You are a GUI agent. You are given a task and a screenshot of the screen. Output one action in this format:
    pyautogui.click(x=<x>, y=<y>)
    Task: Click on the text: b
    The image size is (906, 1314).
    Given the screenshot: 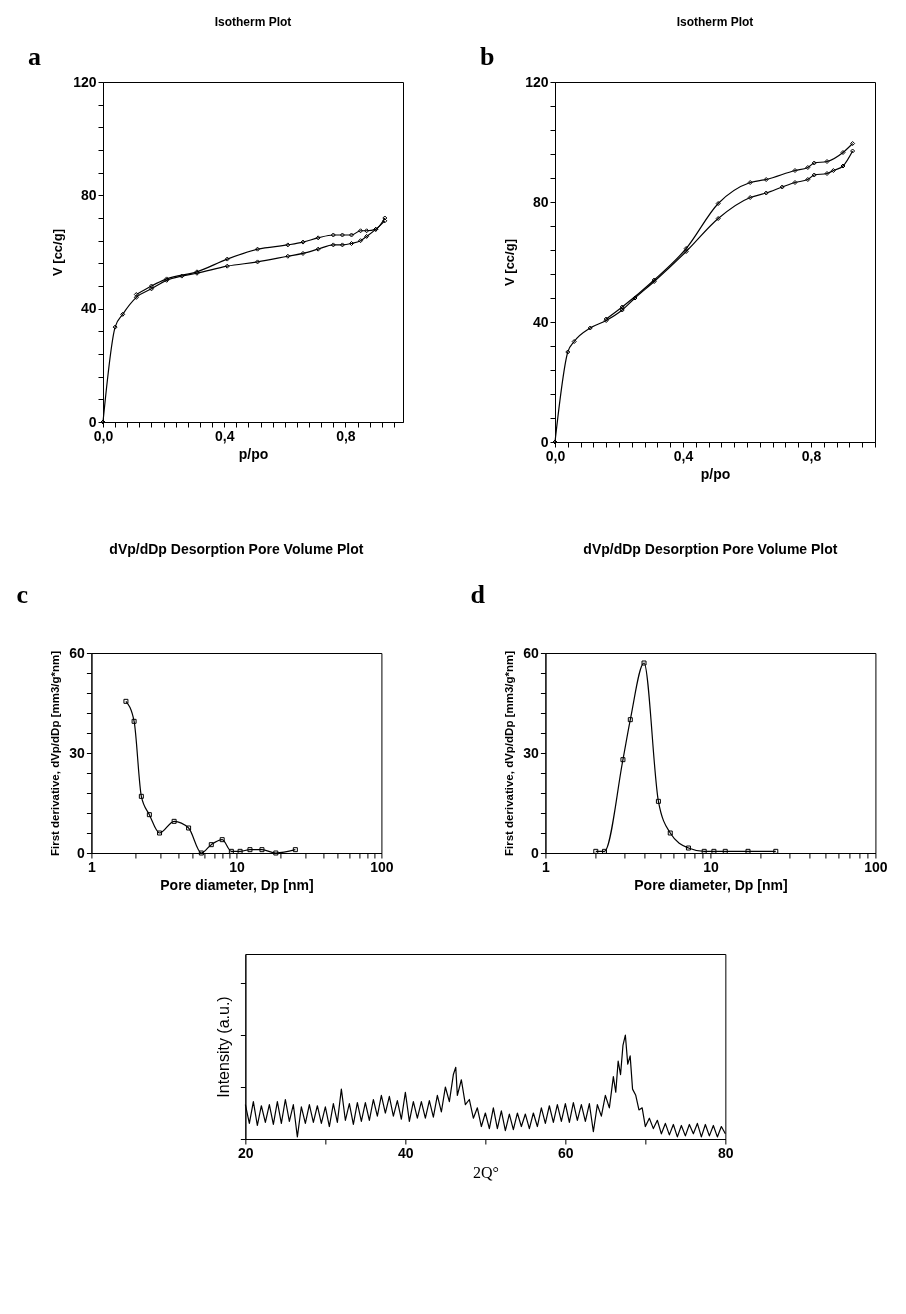 What is the action you would take?
    pyautogui.click(x=487, y=56)
    